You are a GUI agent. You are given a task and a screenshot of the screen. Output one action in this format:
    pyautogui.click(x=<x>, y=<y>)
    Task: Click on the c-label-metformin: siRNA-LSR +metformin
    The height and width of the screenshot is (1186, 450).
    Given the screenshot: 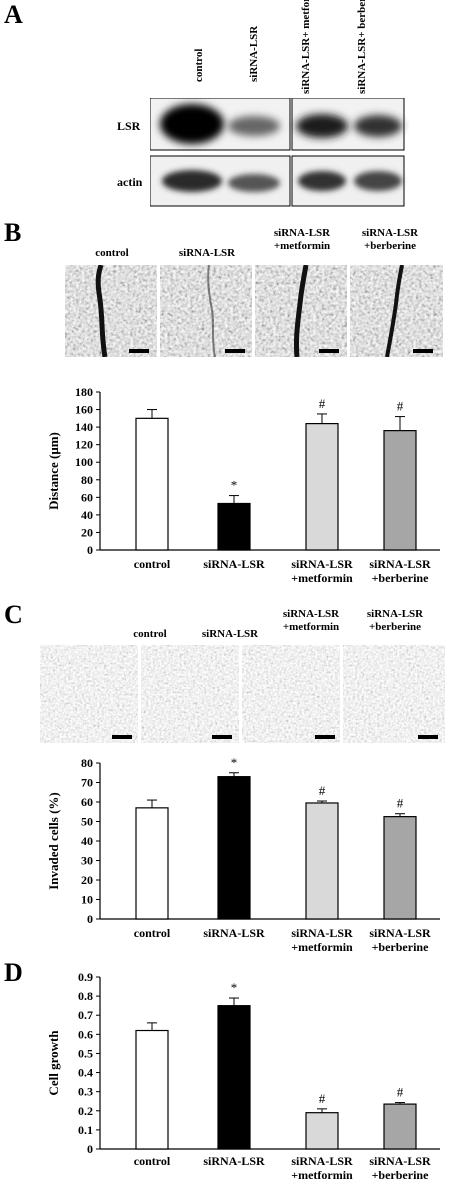 What is the action you would take?
    pyautogui.click(x=311, y=620)
    